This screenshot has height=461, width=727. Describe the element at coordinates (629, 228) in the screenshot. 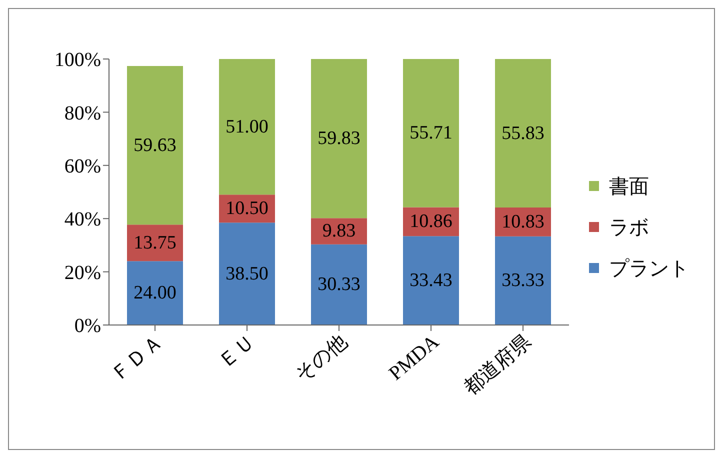

I see `legend-label: ラボ` at that location.